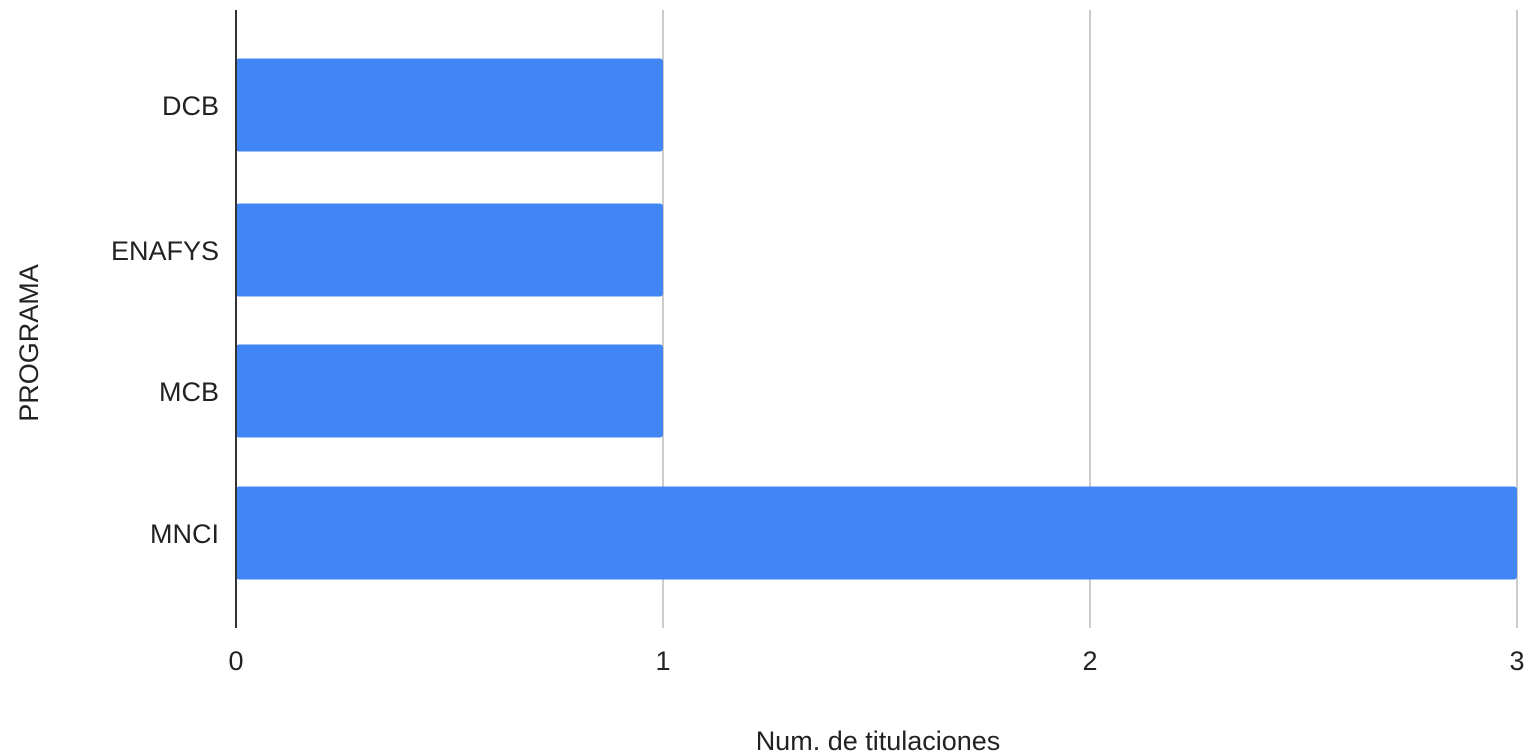 The width and height of the screenshot is (1533, 755). What do you see at coordinates (878, 740) in the screenshot?
I see `x-axis-title: Num. de titulaciones` at bounding box center [878, 740].